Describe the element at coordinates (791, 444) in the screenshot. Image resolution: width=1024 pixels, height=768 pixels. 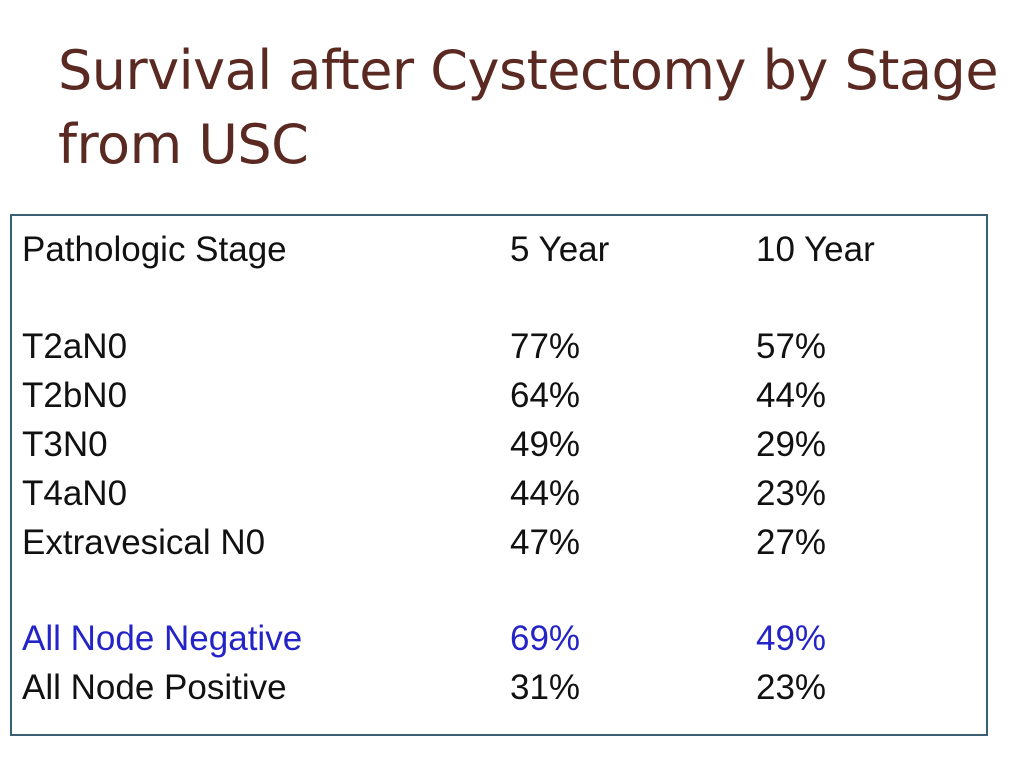
I see `ten-year-cell: 29%` at that location.